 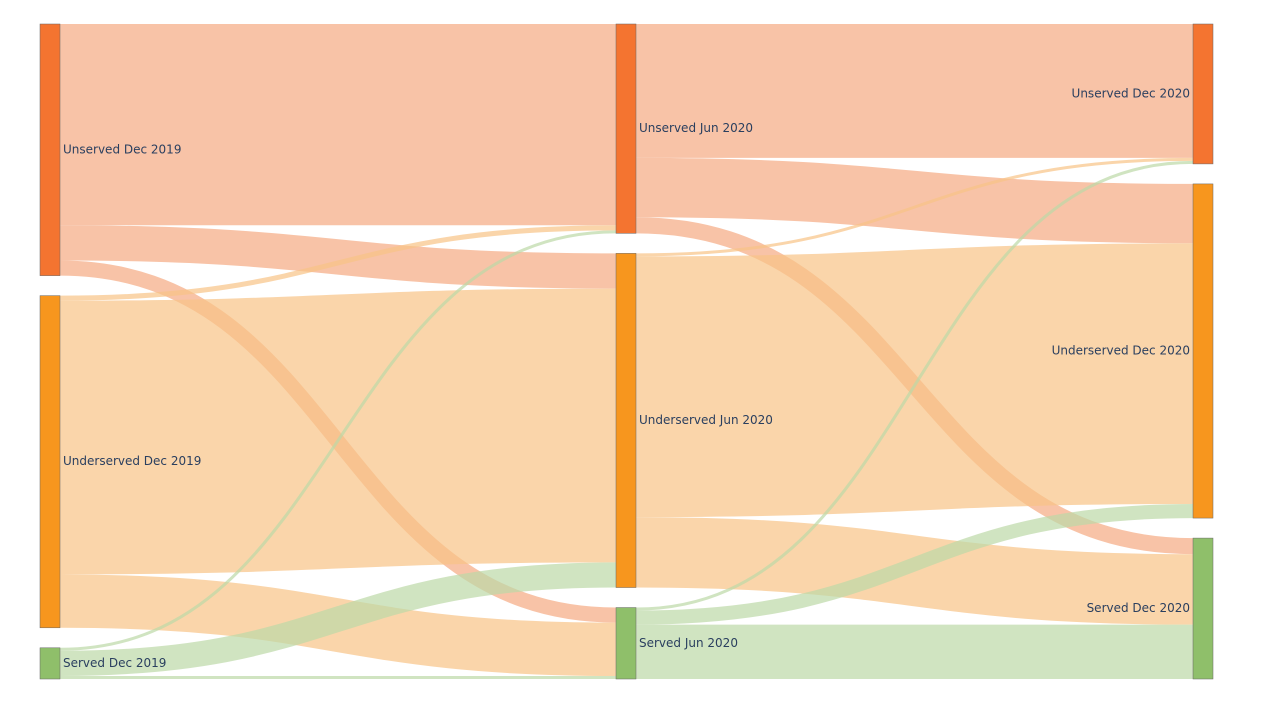 I want to click on node-label-d20a: Underserved Jun 2020, so click(x=706, y=420).